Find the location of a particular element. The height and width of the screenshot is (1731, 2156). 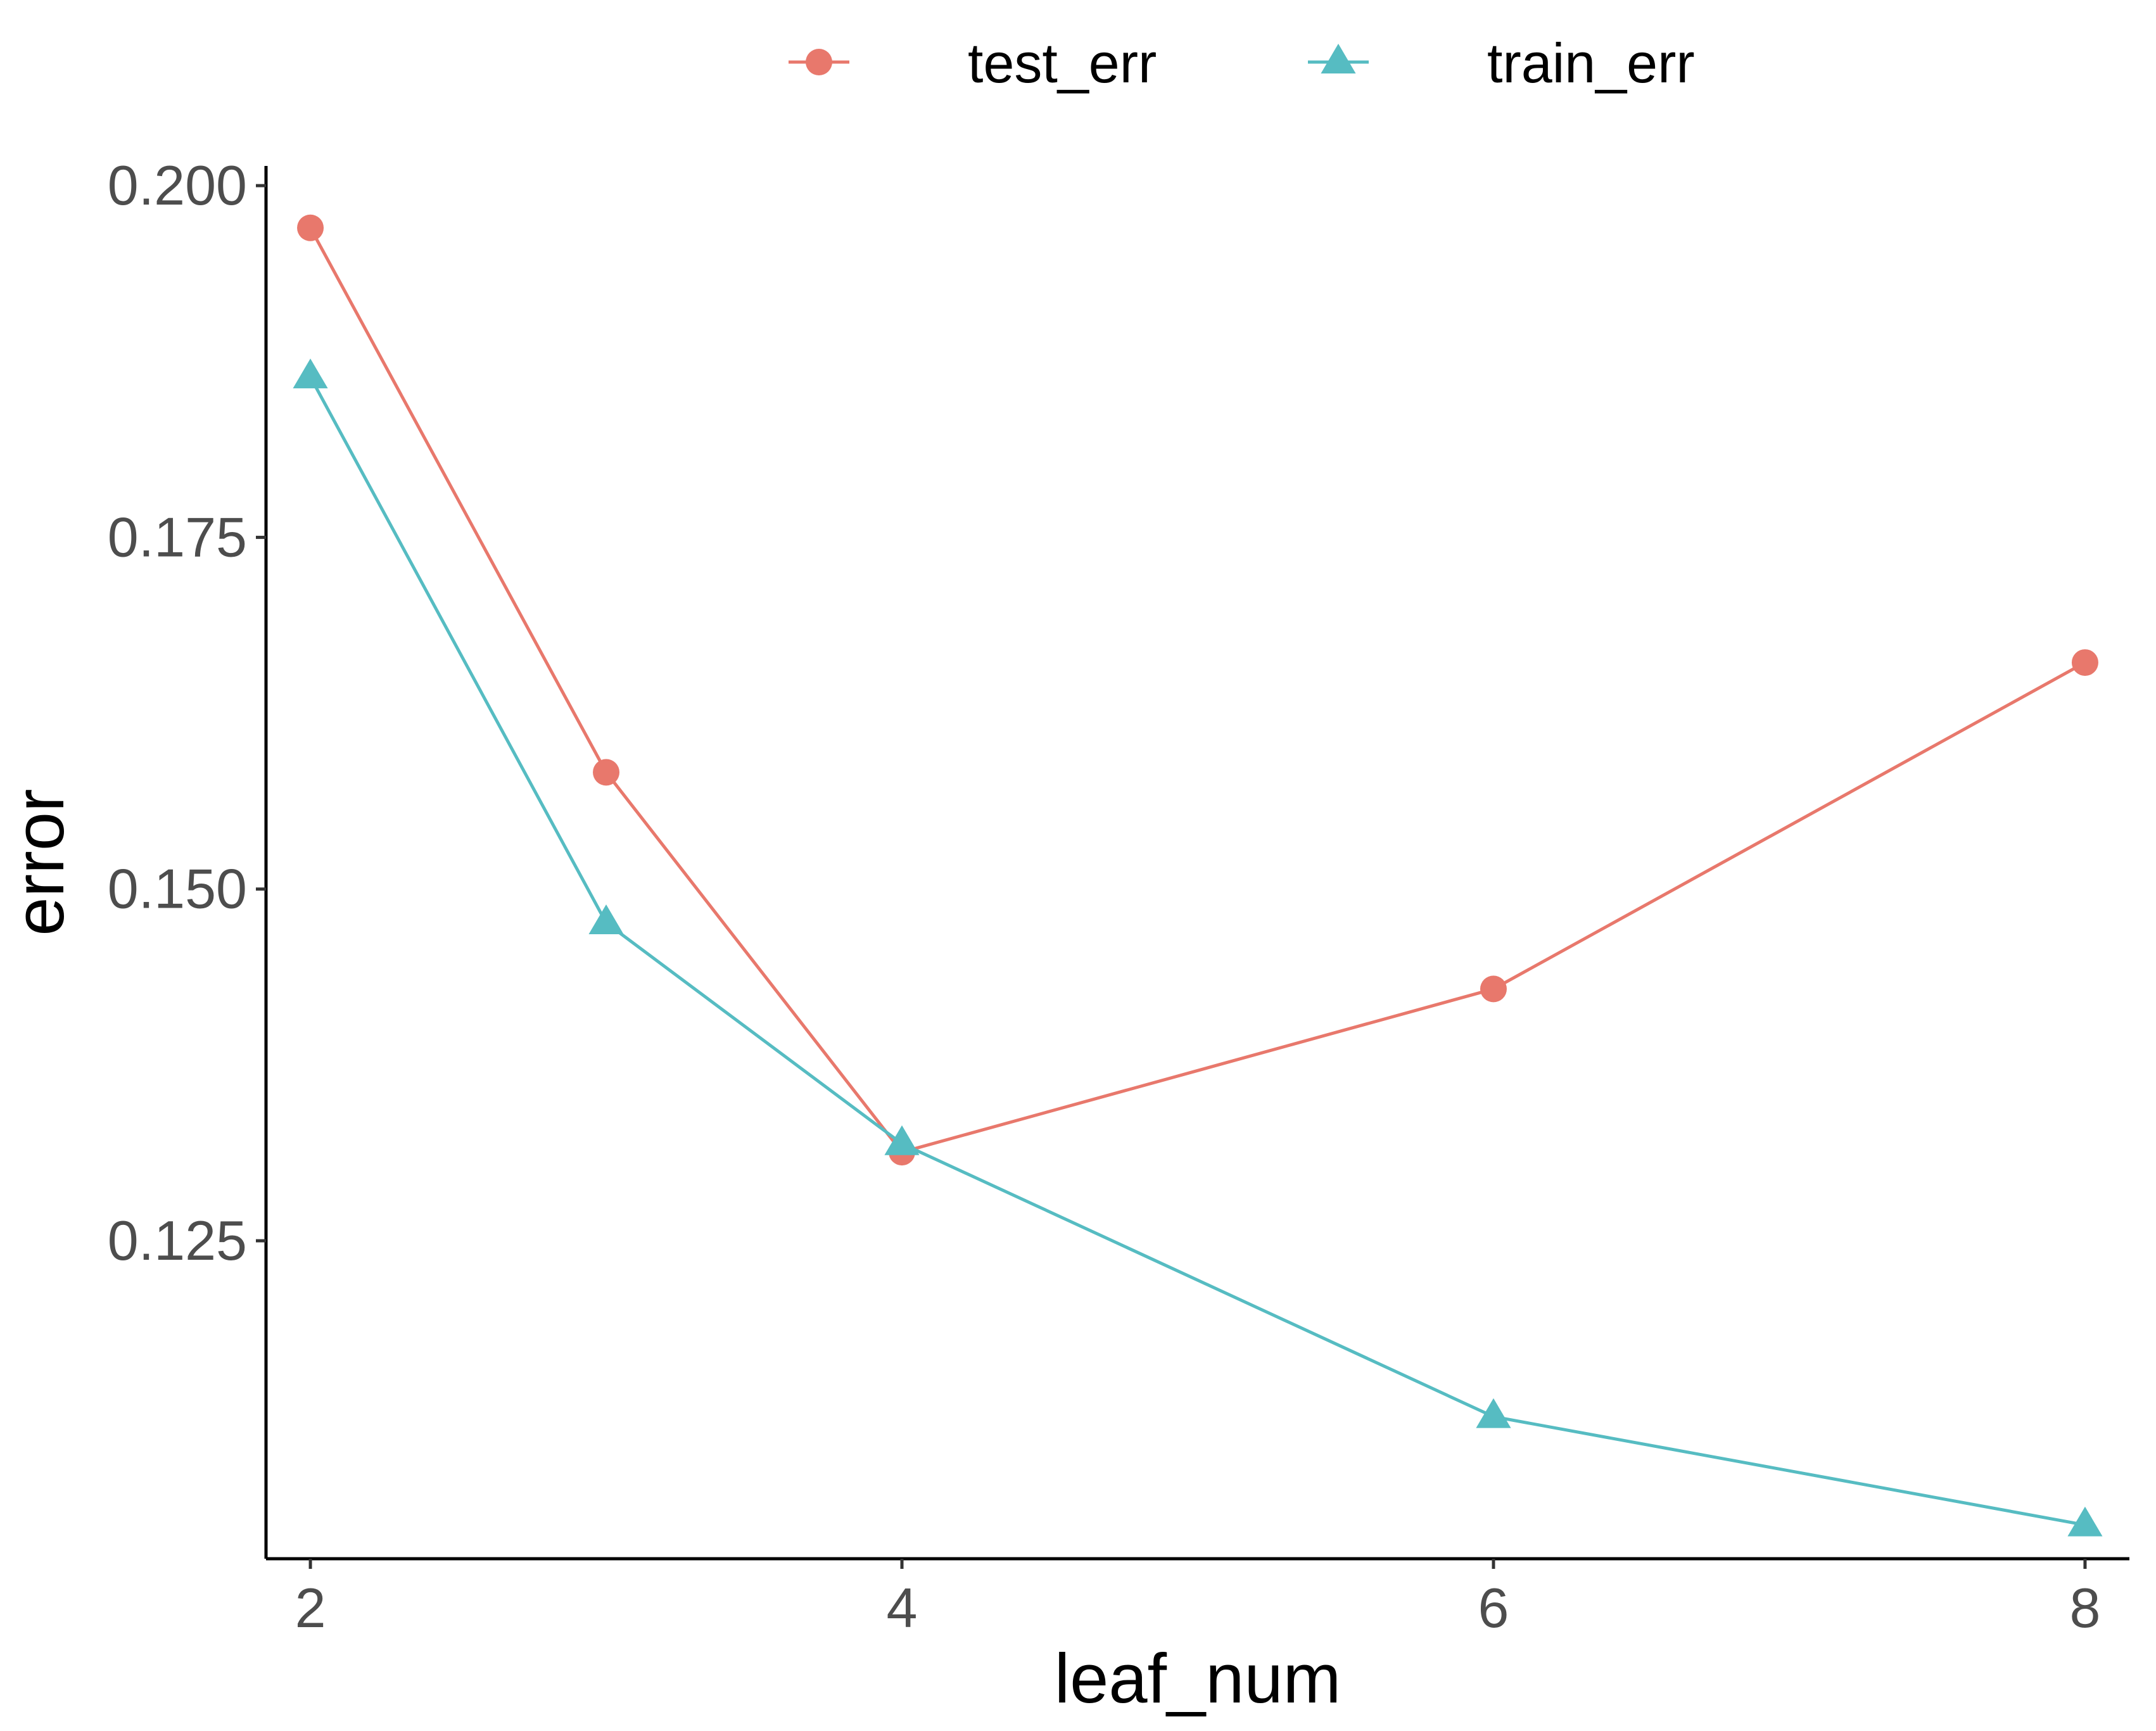

y-tick-label: 0.200 is located at coordinates (177, 185).